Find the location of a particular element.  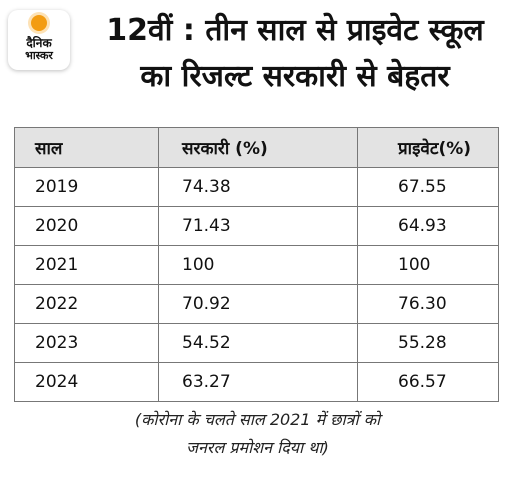

cell-private: 64.93 is located at coordinates (428, 226).